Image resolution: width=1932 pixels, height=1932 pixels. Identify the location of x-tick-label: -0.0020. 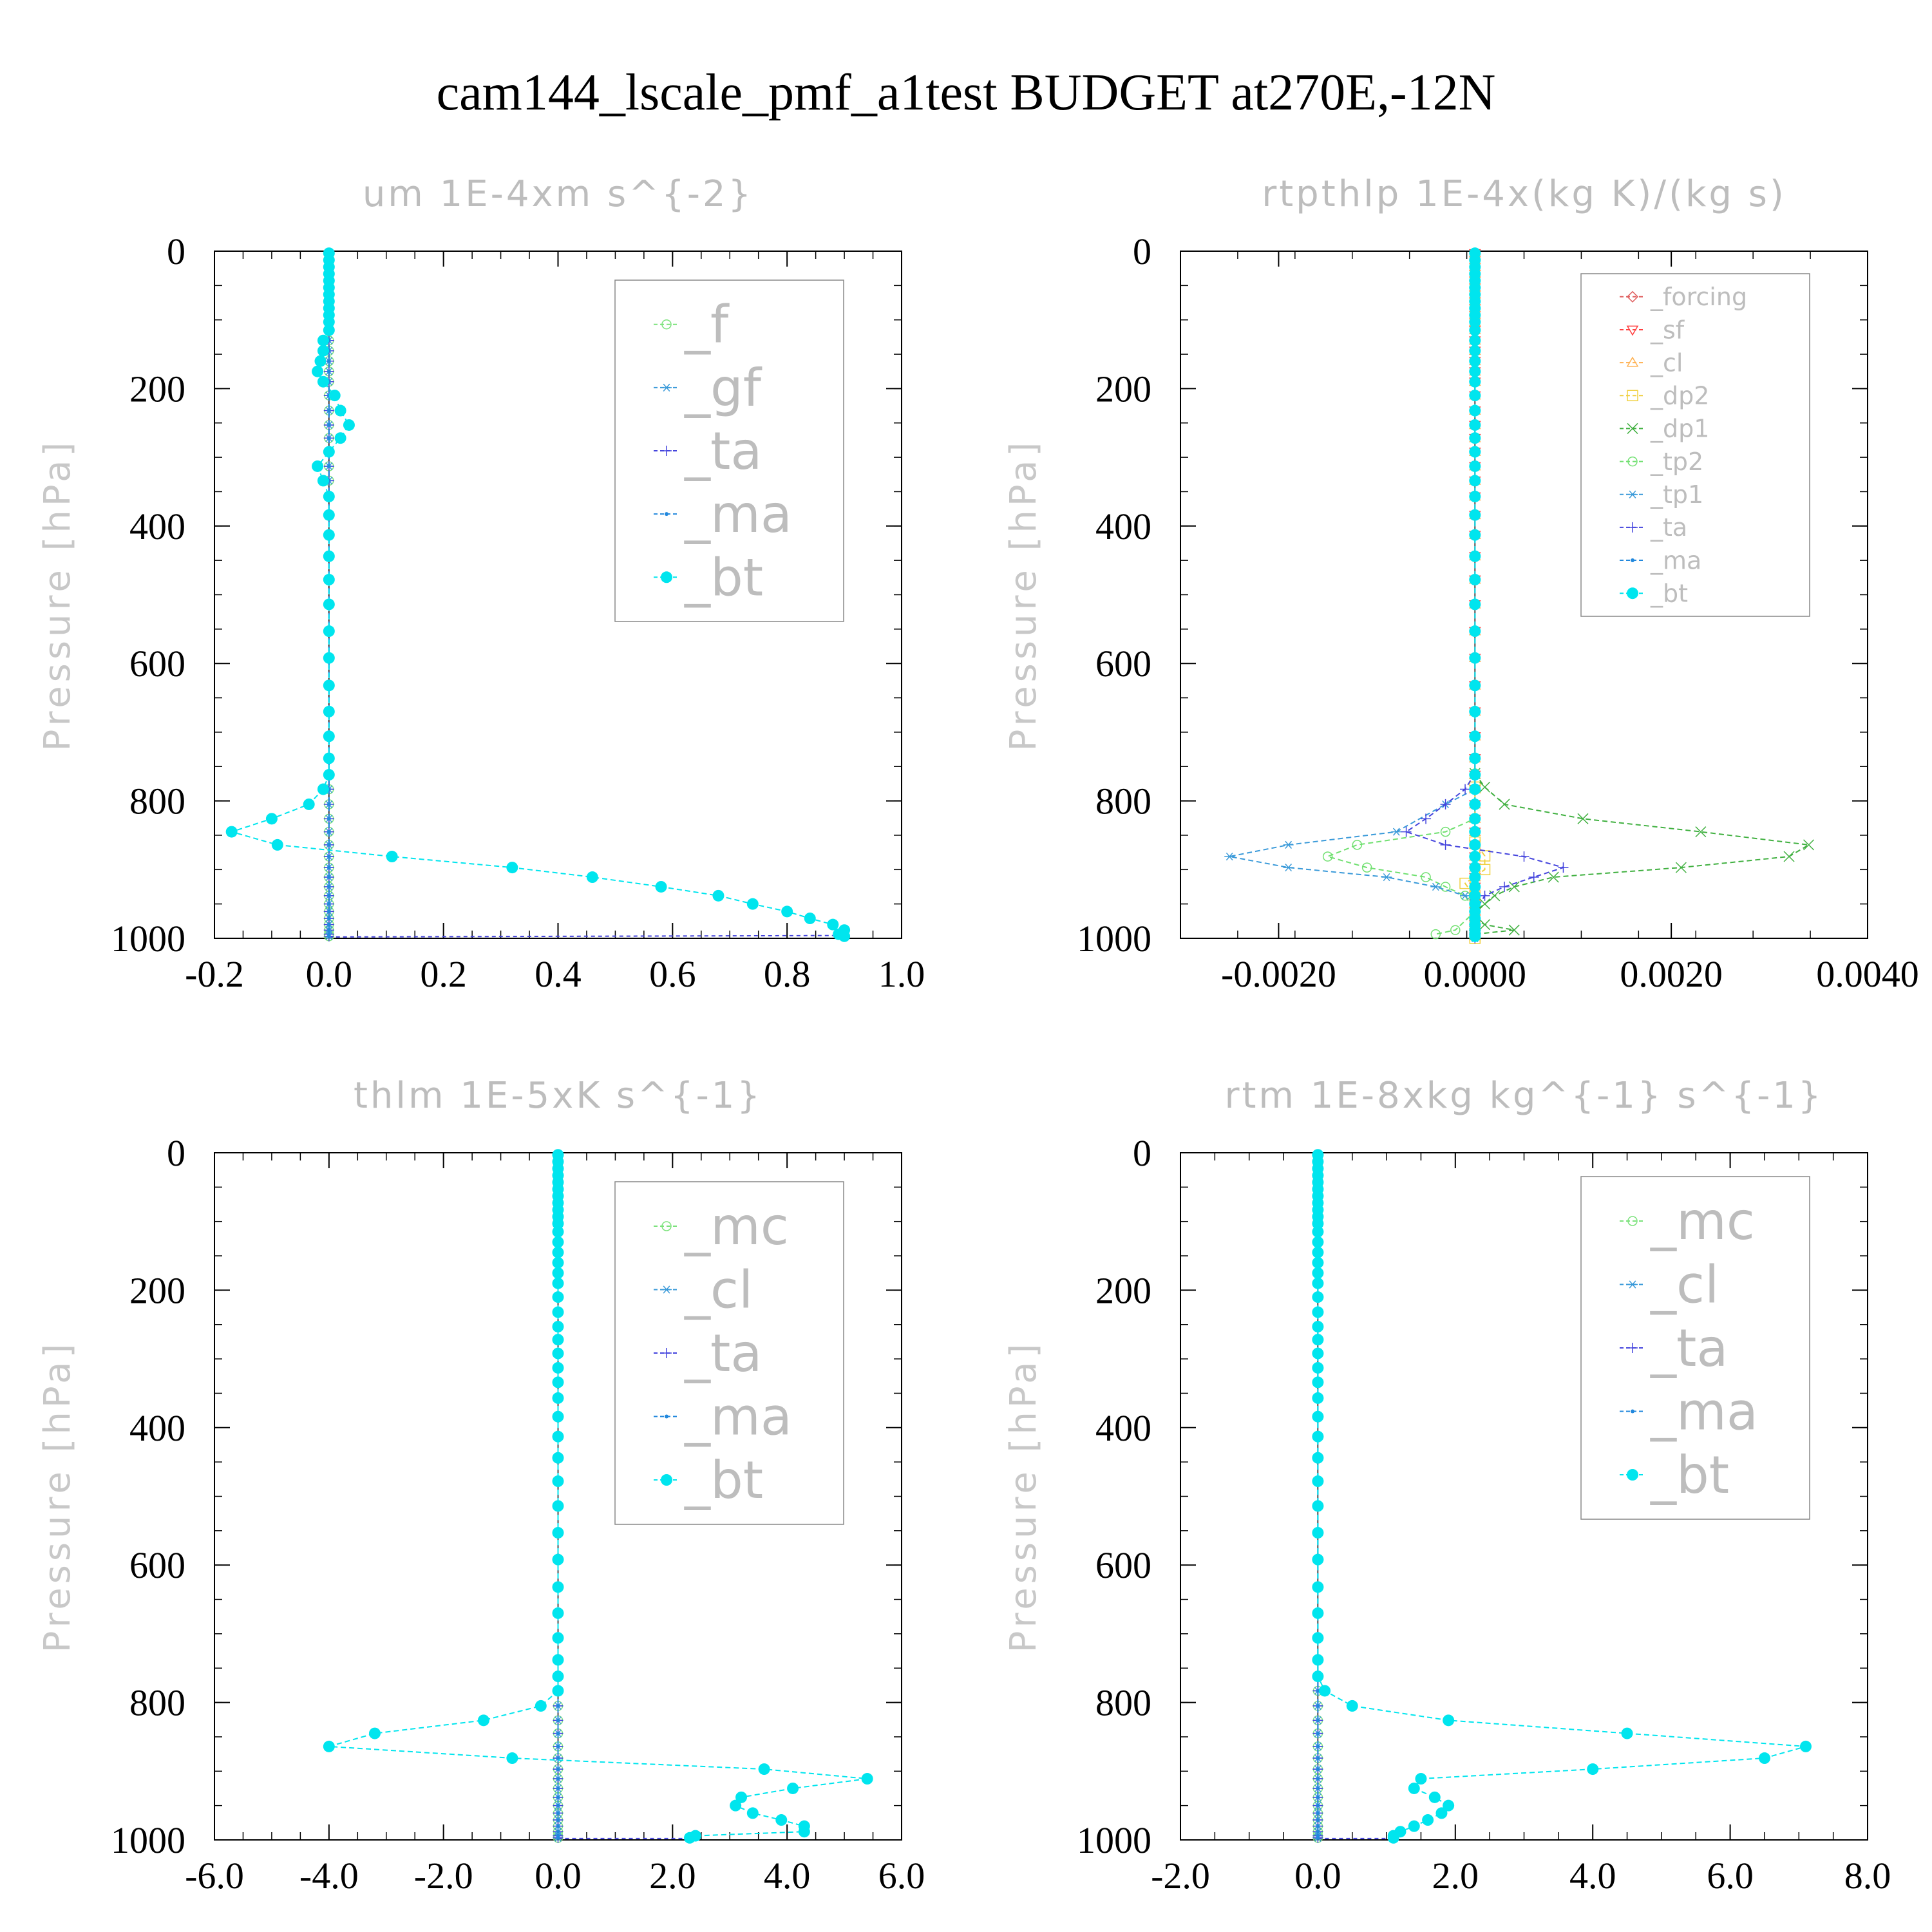
(1278, 974).